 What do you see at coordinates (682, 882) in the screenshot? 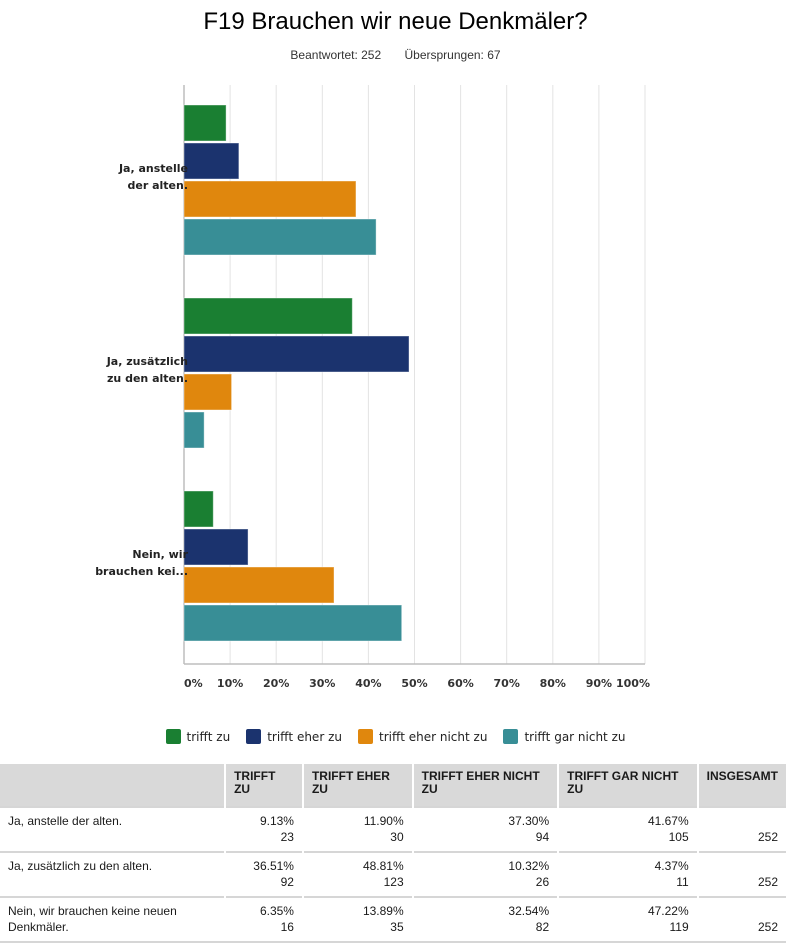
I see `cell-value: 11` at bounding box center [682, 882].